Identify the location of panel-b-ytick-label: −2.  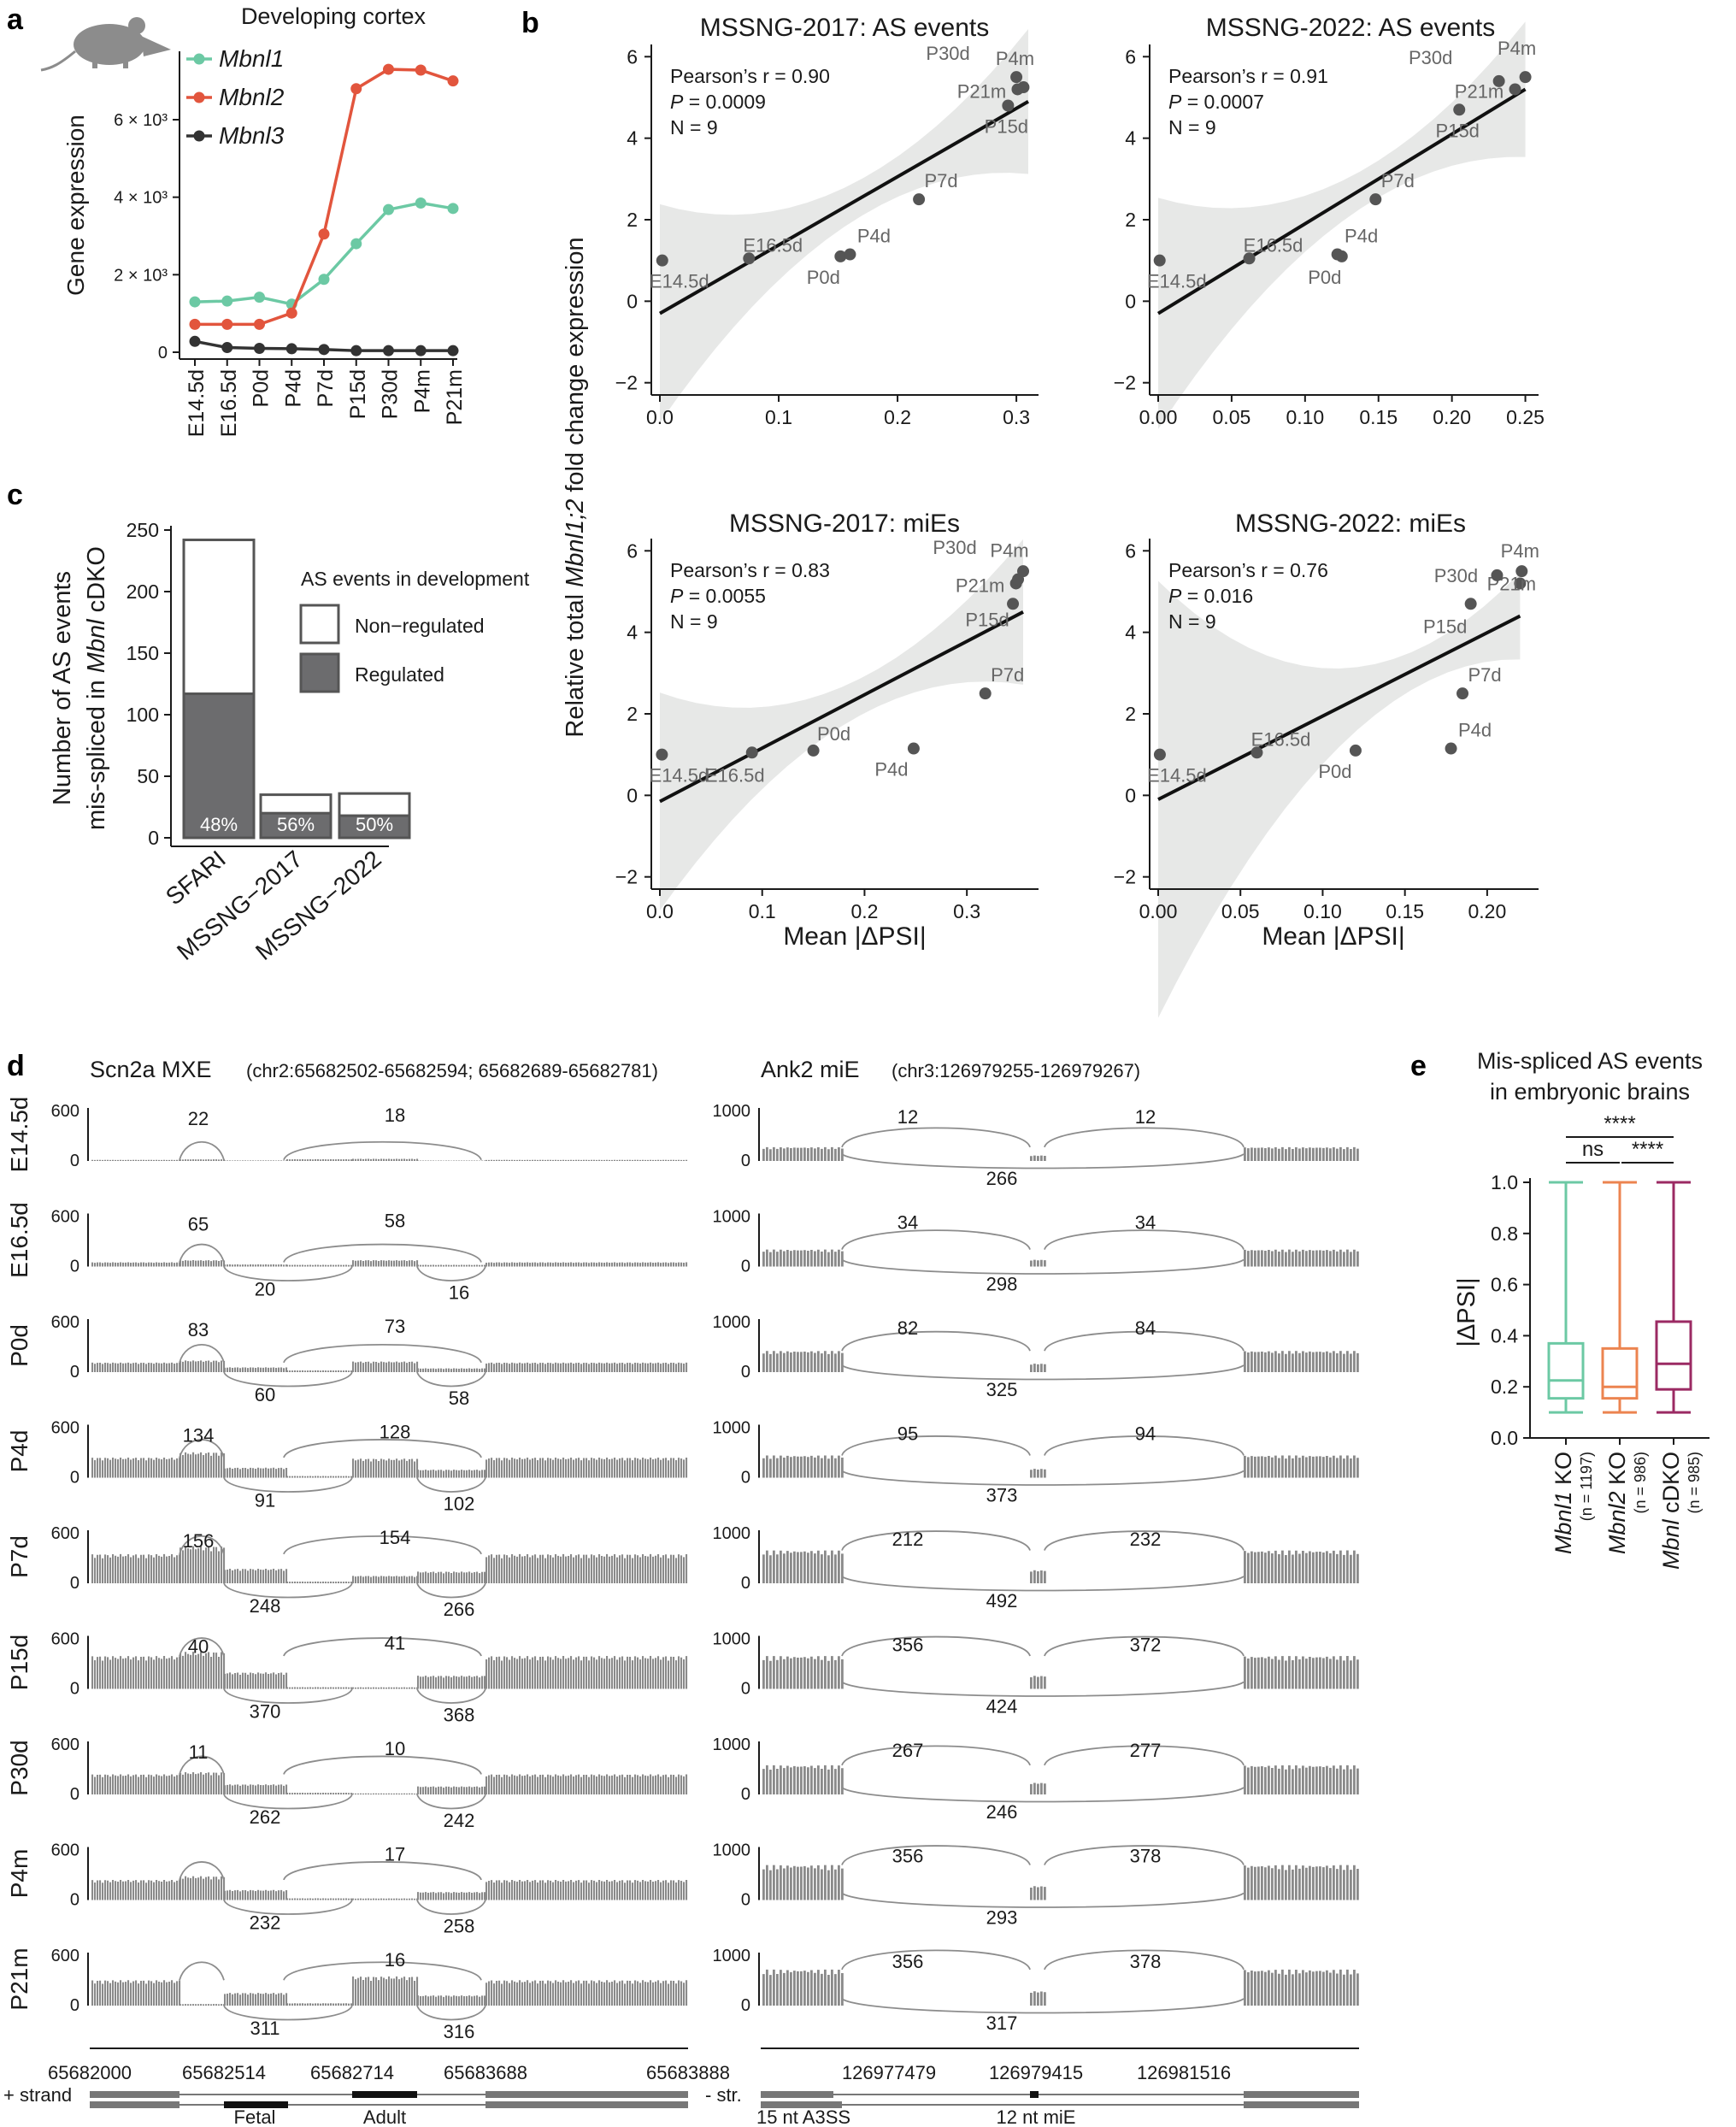
(626, 383).